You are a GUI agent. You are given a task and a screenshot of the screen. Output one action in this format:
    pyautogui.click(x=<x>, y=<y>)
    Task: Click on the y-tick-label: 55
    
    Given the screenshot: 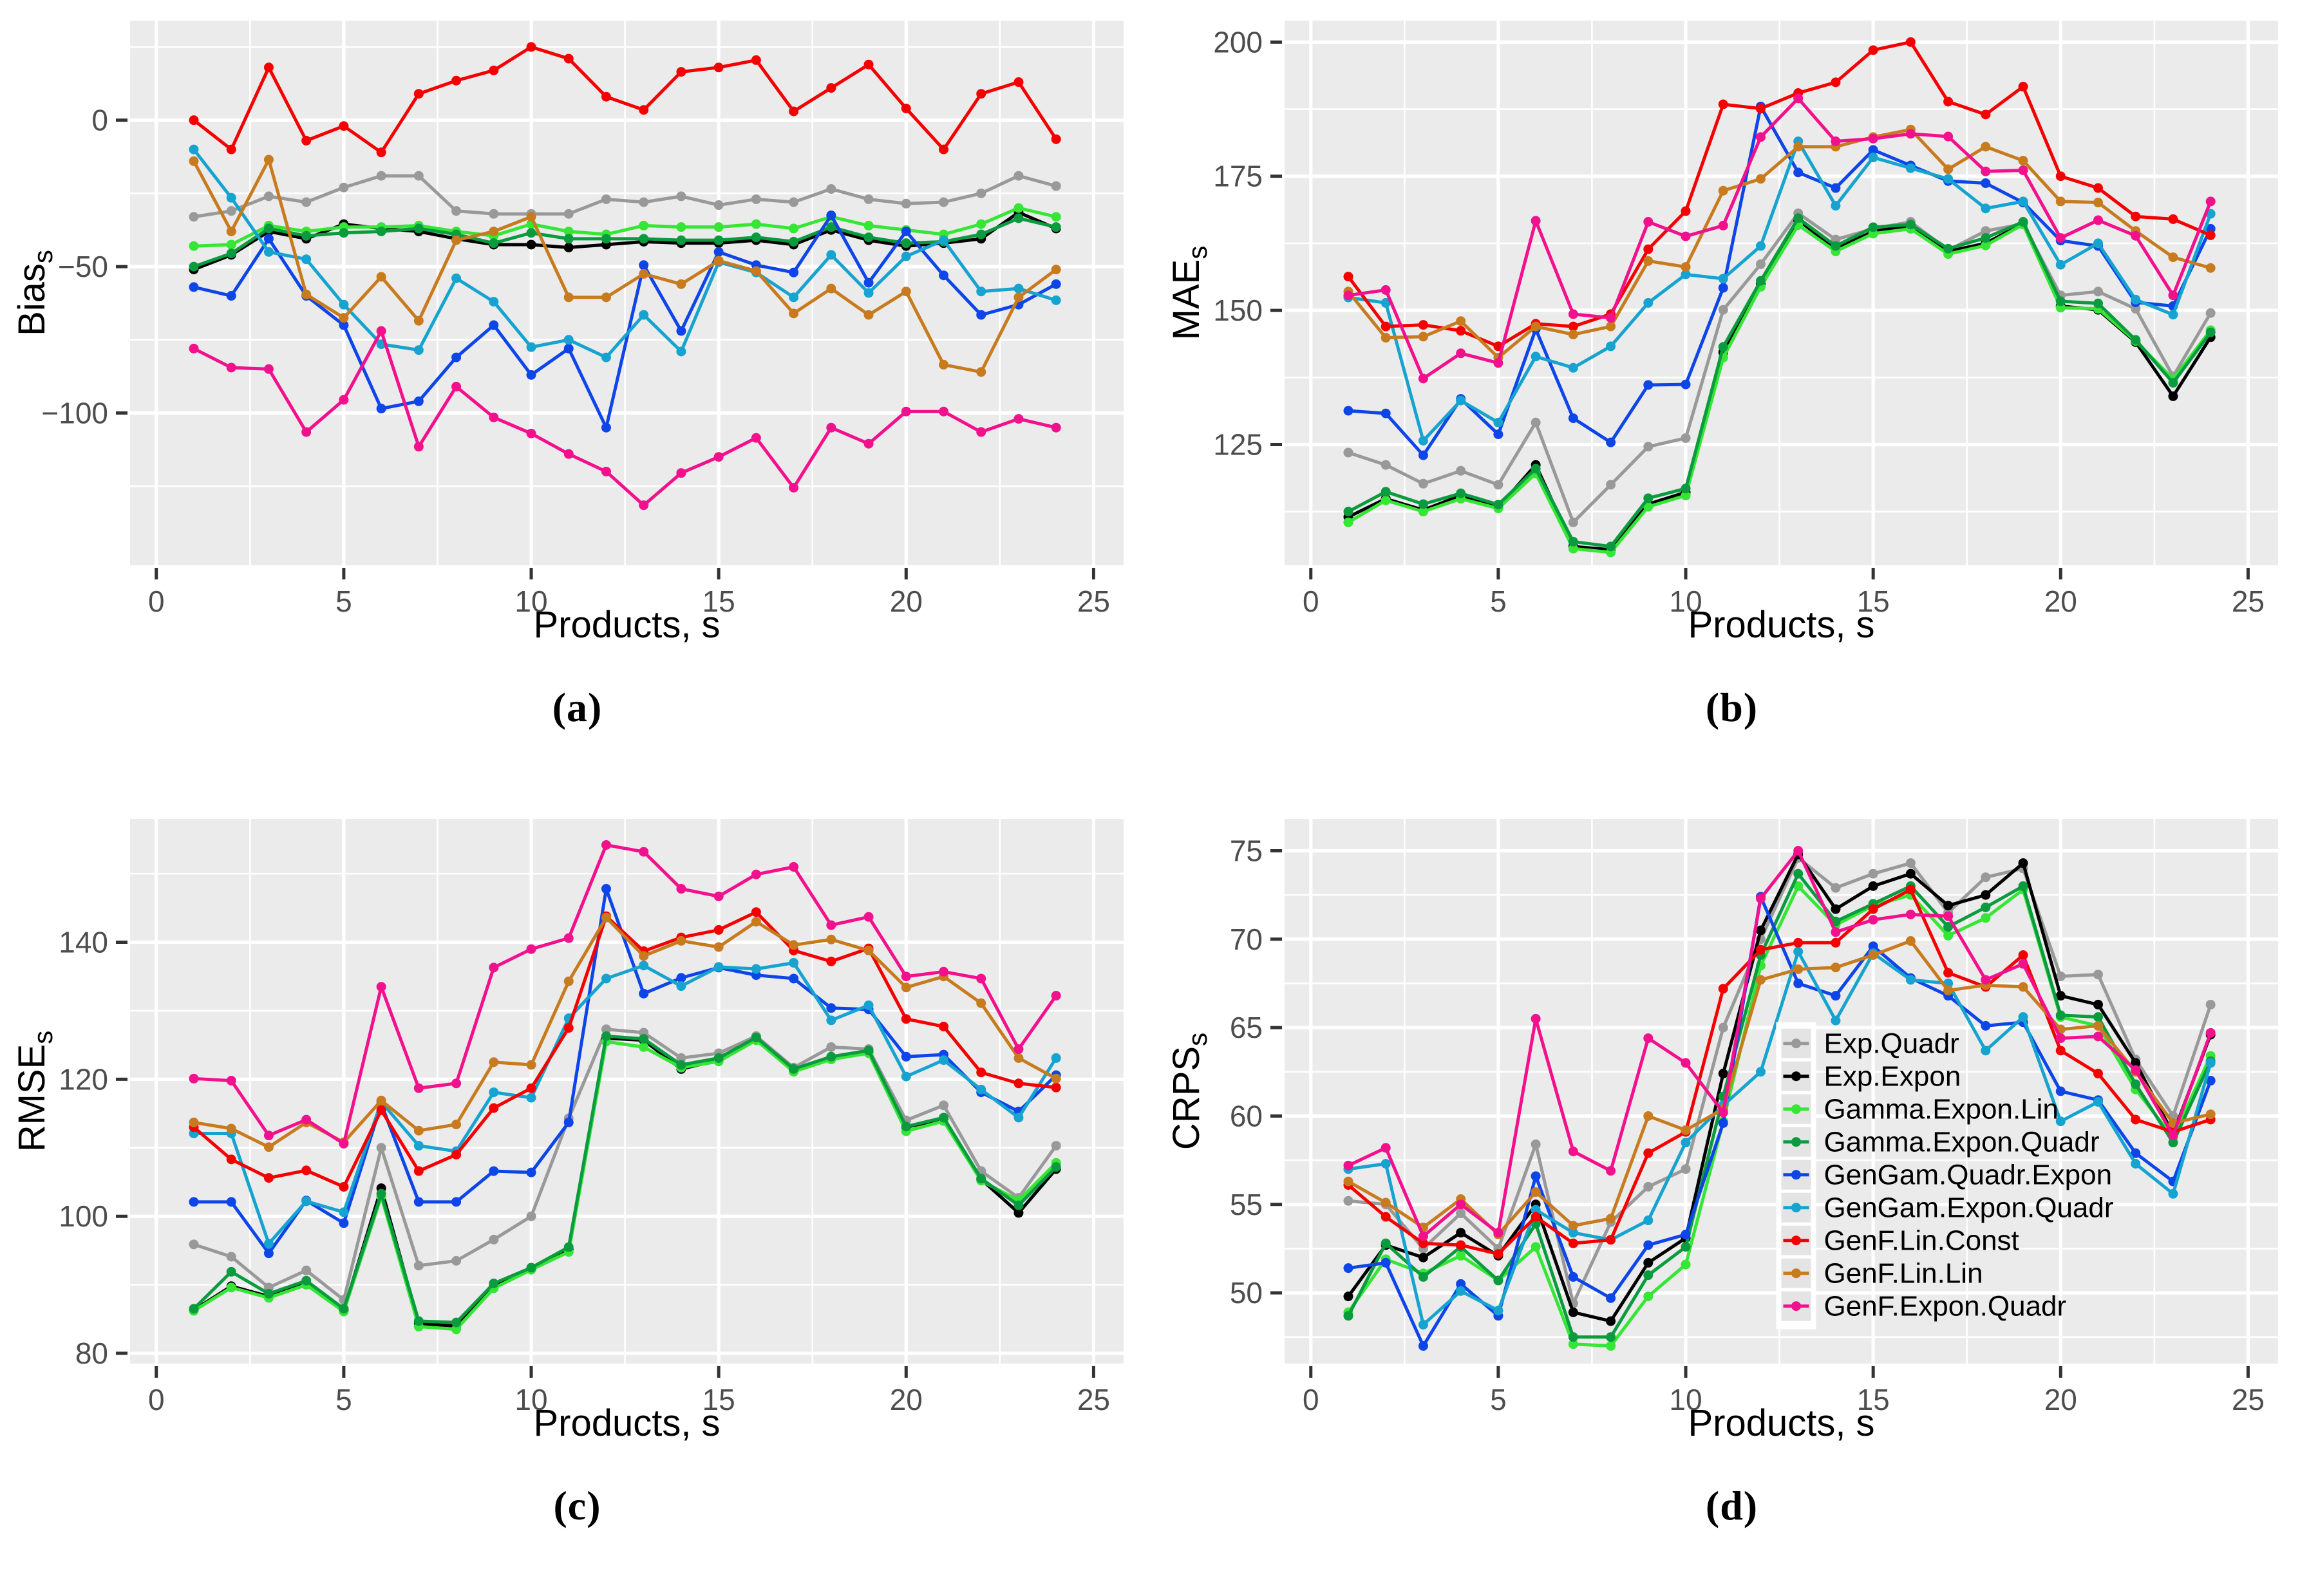 What is the action you would take?
    pyautogui.click(x=1245, y=1204)
    